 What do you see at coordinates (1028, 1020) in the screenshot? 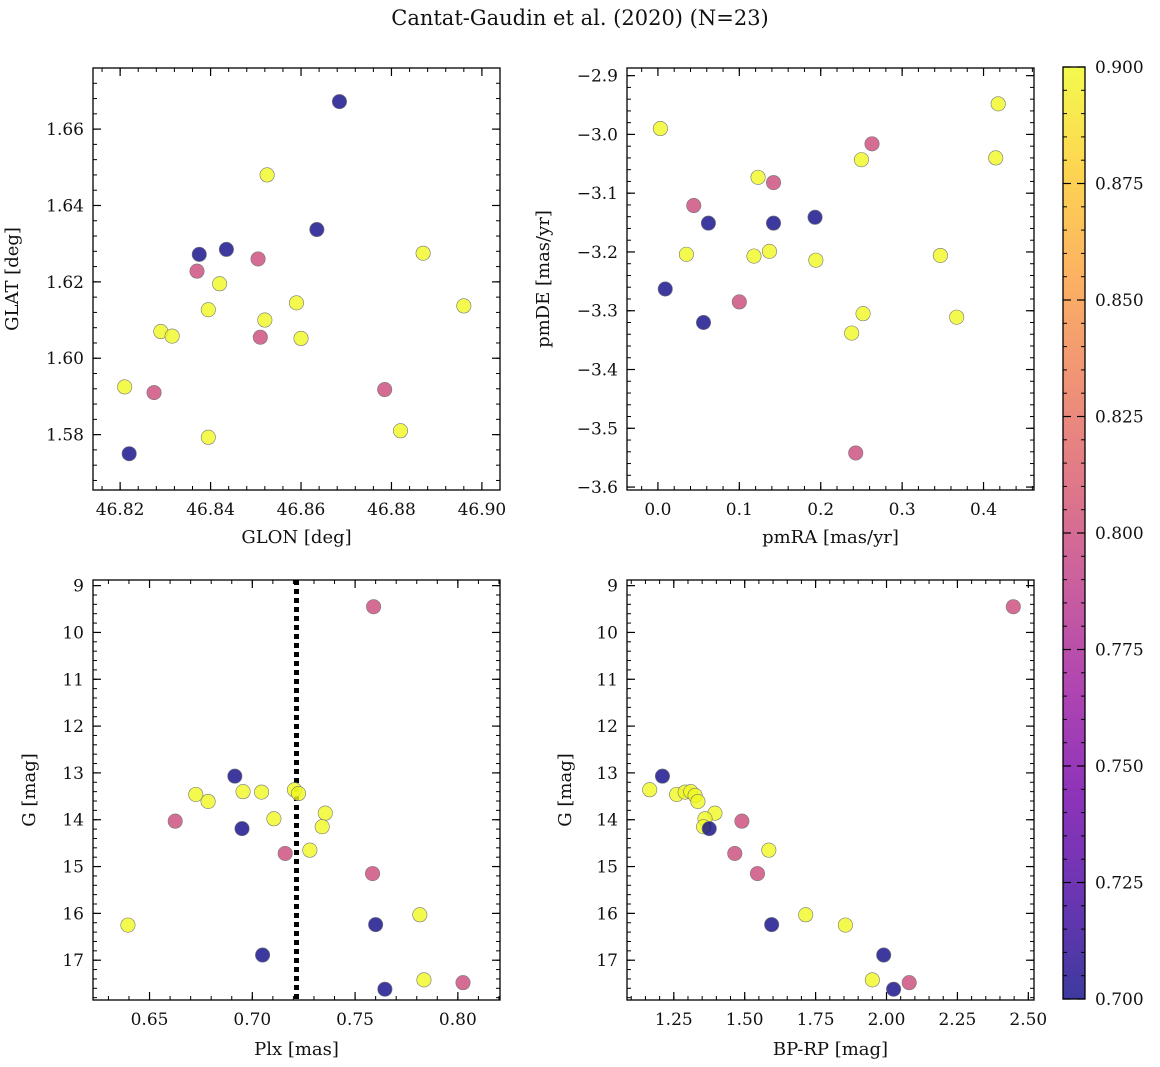
I see `x-tick-label: 2.50` at bounding box center [1028, 1020].